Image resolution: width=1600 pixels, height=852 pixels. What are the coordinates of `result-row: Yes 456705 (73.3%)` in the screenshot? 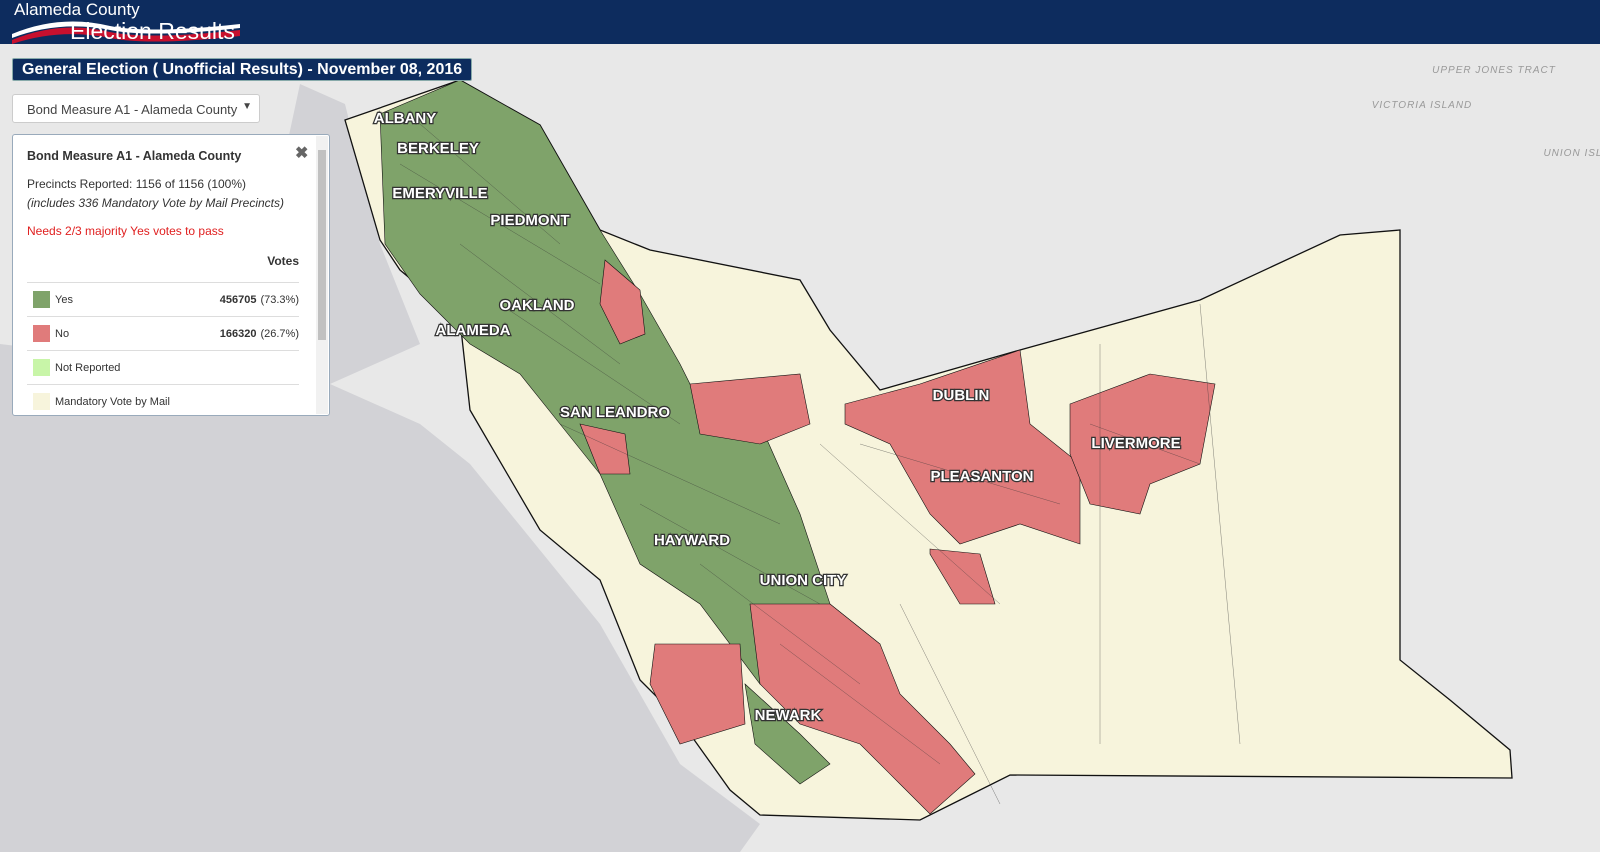 It's located at (163, 299).